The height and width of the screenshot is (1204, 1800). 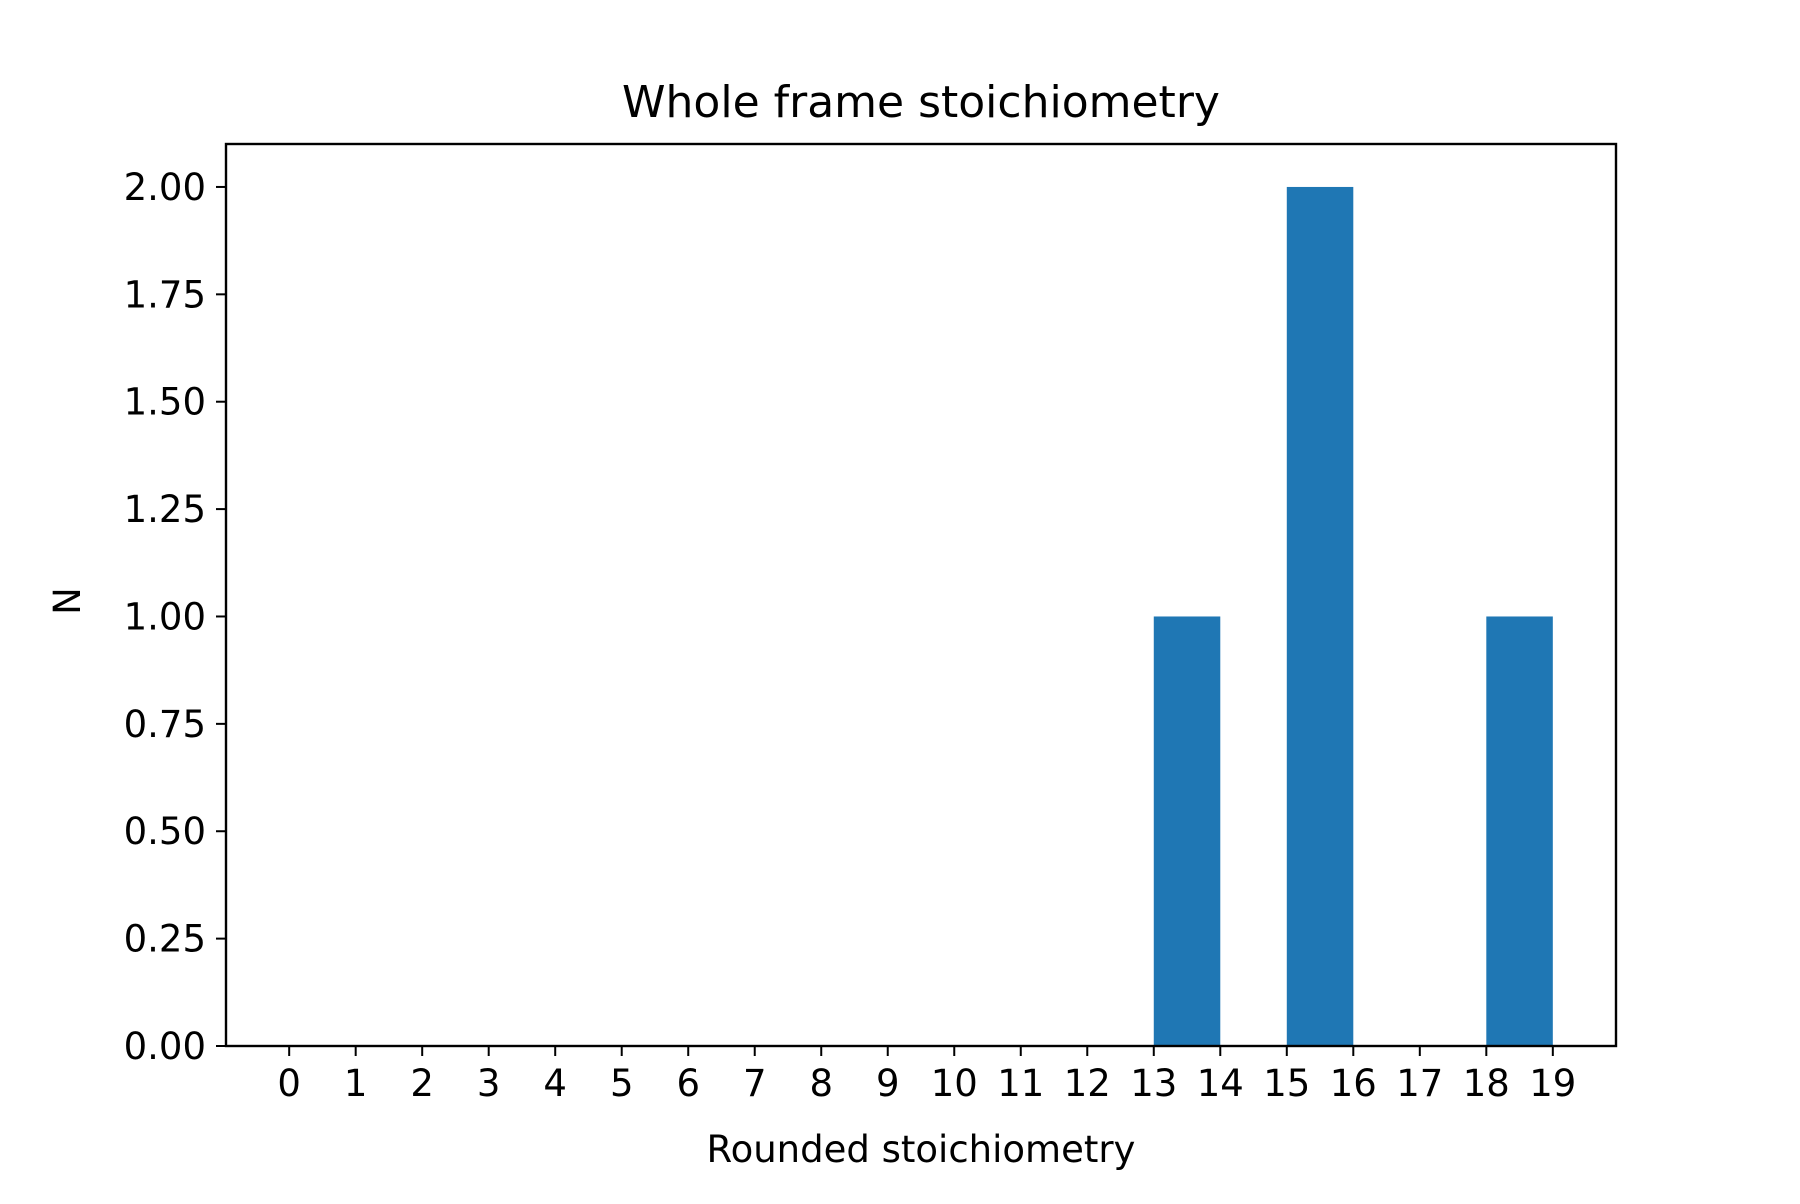 I want to click on x-axis-label: Rounded stoichiometry, so click(x=921, y=1149).